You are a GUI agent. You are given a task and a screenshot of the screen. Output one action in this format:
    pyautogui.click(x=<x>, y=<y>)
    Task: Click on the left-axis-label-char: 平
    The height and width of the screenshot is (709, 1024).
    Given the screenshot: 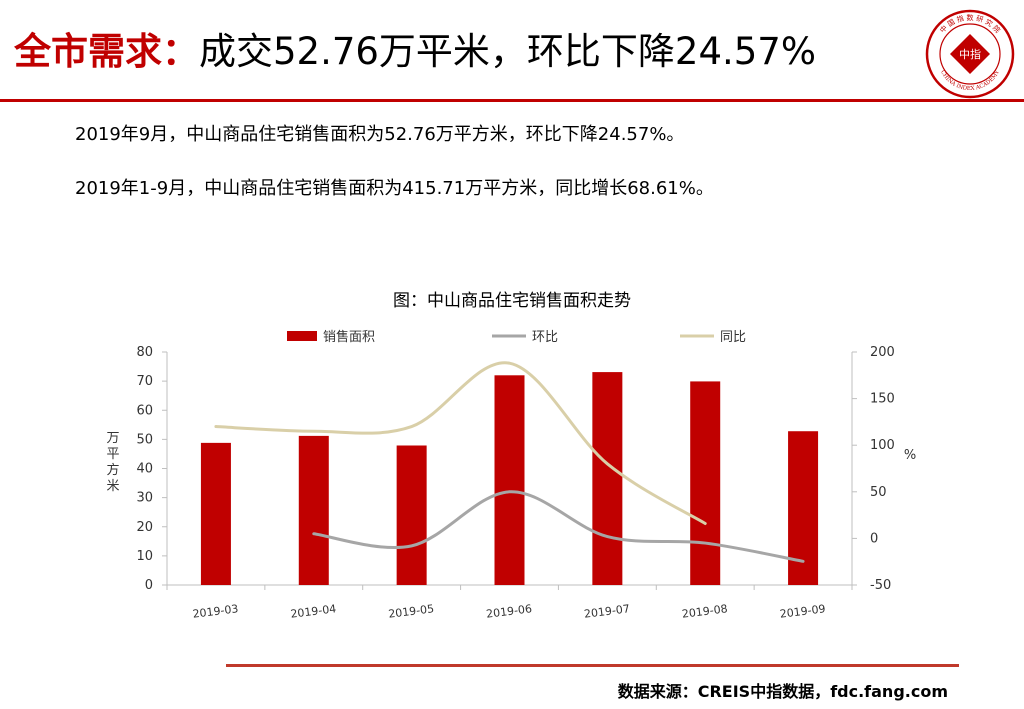 What is the action you would take?
    pyautogui.click(x=112, y=454)
    